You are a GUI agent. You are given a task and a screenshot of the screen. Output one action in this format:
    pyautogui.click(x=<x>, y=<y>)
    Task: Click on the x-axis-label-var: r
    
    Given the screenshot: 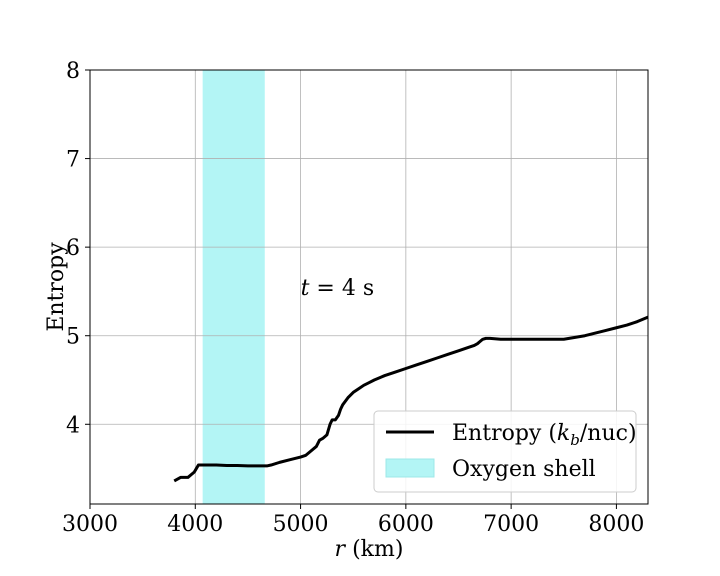 What is the action you would take?
    pyautogui.click(x=341, y=549)
    